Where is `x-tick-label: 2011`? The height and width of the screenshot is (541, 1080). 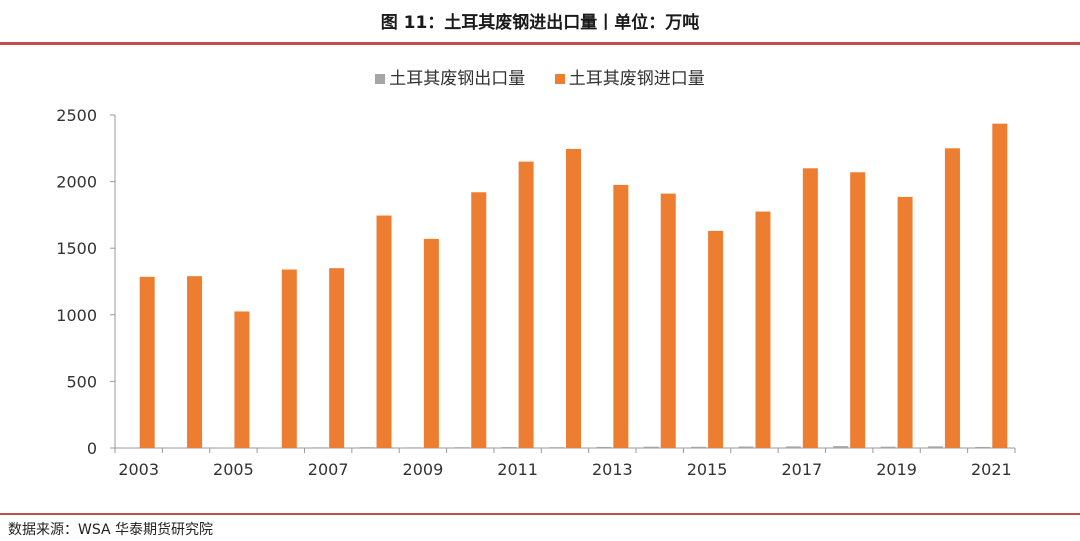
x-tick-label: 2011 is located at coordinates (517, 469).